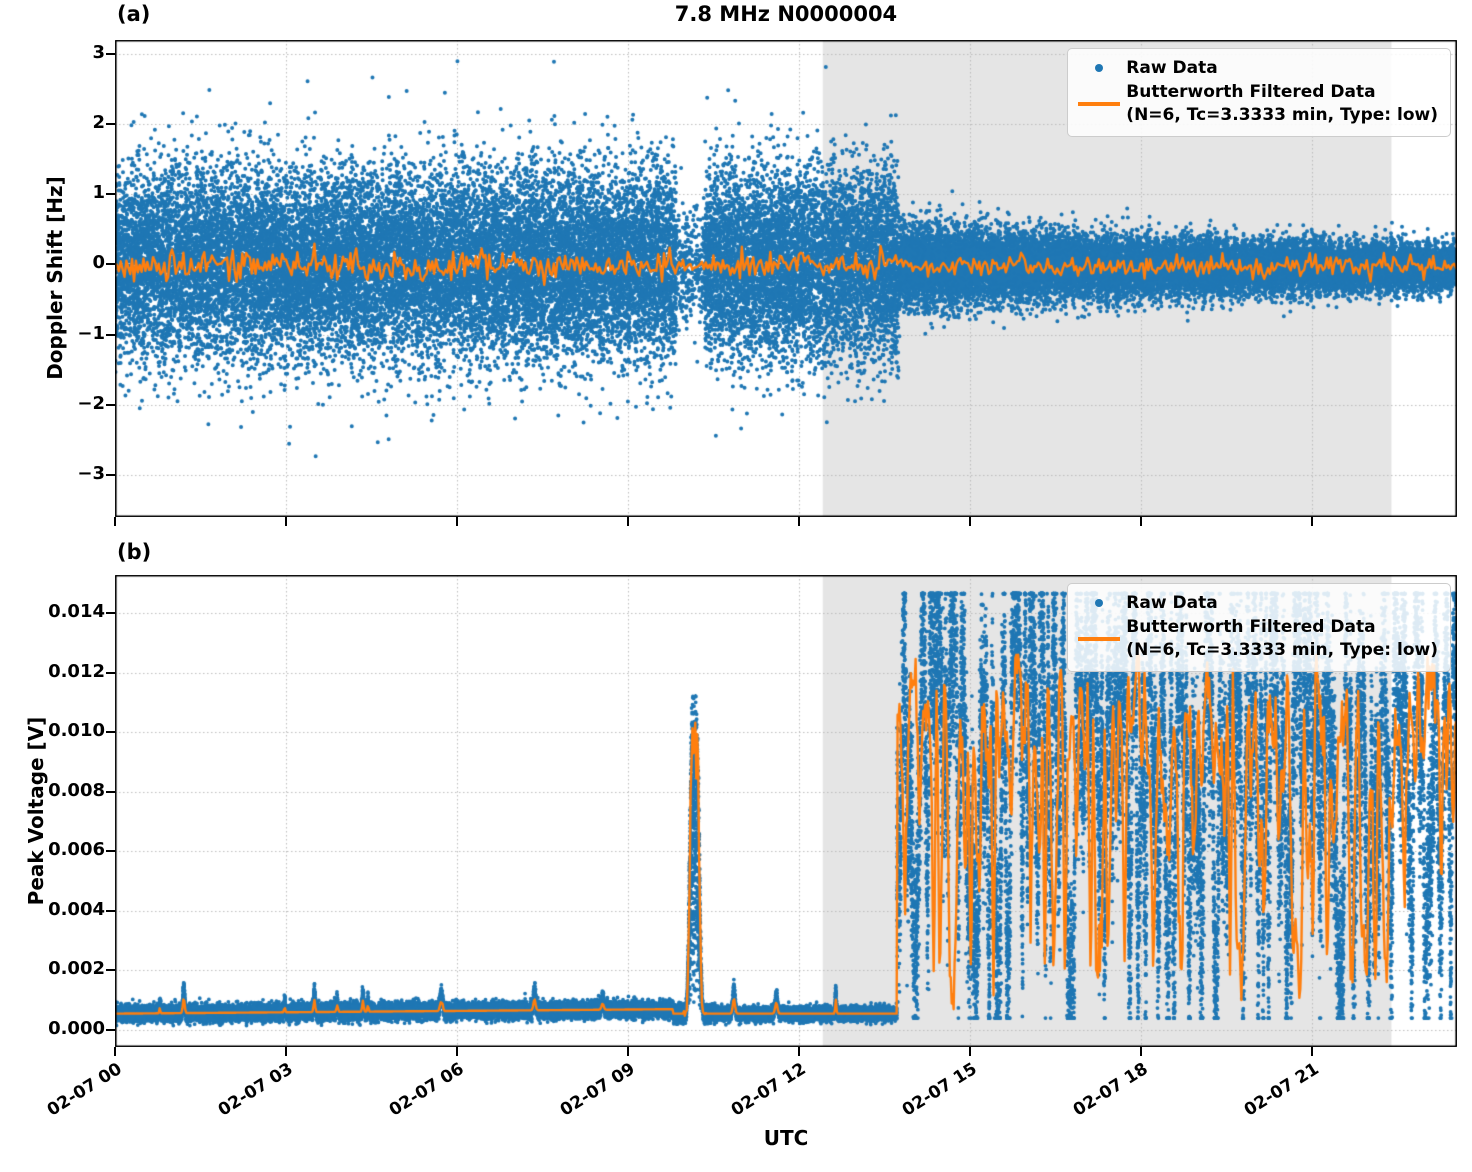 The width and height of the screenshot is (1472, 1172). I want to click on y-tick-label: 0.004, so click(76, 909).